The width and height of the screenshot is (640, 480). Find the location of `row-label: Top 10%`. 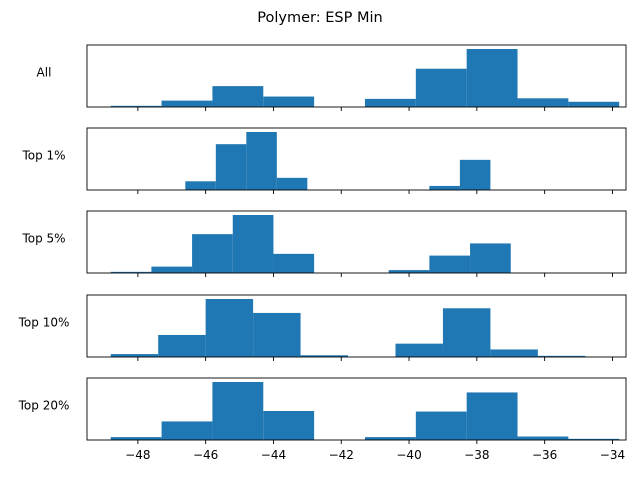

row-label: Top 10% is located at coordinates (44, 323).